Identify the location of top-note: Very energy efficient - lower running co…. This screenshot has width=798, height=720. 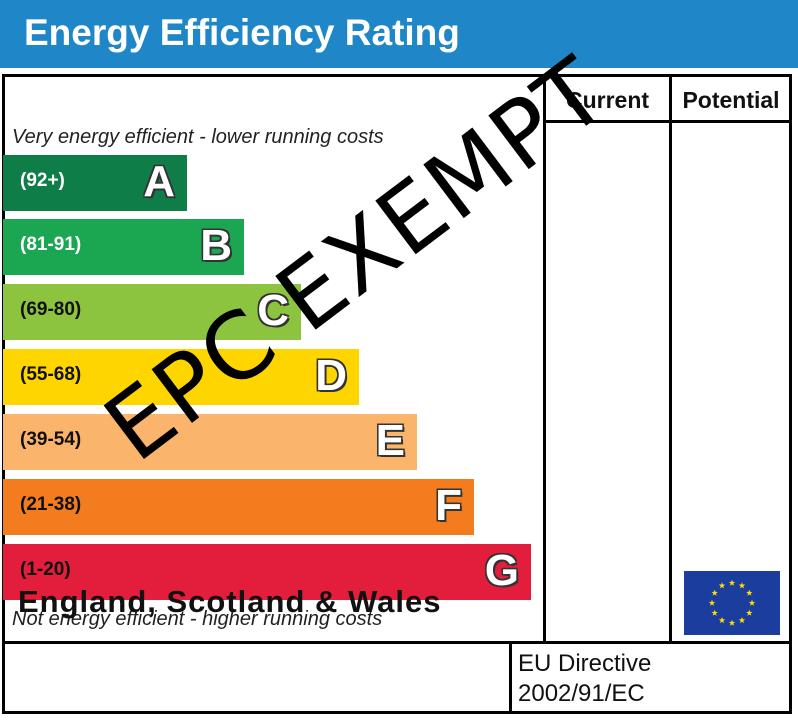
(198, 137).